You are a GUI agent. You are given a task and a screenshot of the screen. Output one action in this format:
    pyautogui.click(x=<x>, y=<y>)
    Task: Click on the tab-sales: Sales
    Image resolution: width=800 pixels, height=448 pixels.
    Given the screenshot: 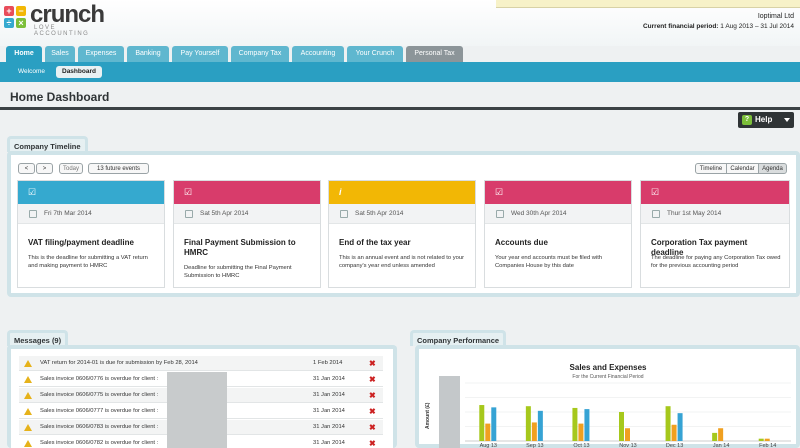 What is the action you would take?
    pyautogui.click(x=60, y=54)
    